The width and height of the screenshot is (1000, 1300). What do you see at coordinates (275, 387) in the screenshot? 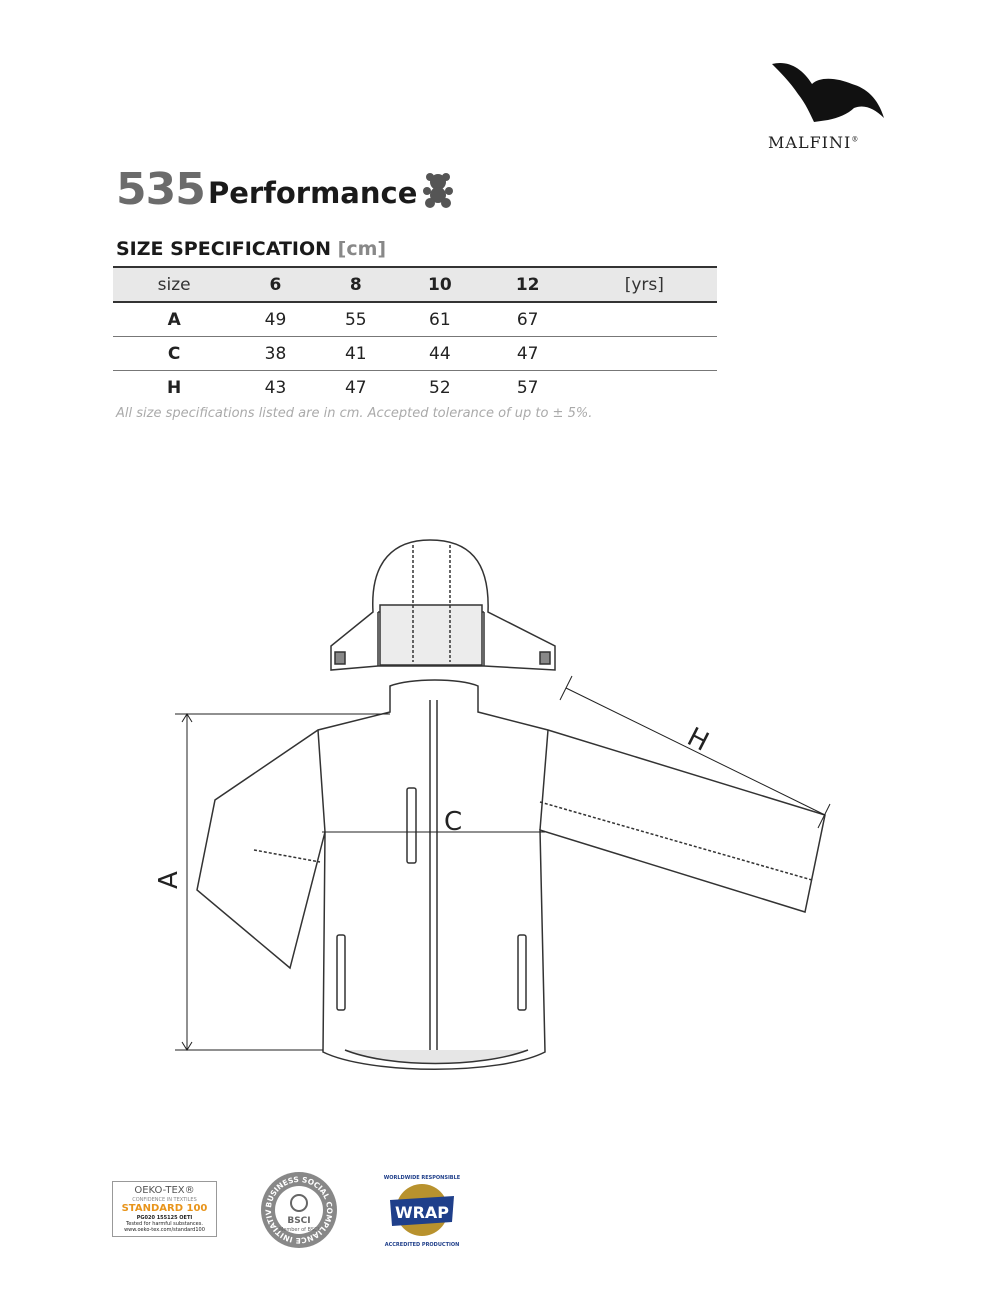
I see `cell: 43` at bounding box center [275, 387].